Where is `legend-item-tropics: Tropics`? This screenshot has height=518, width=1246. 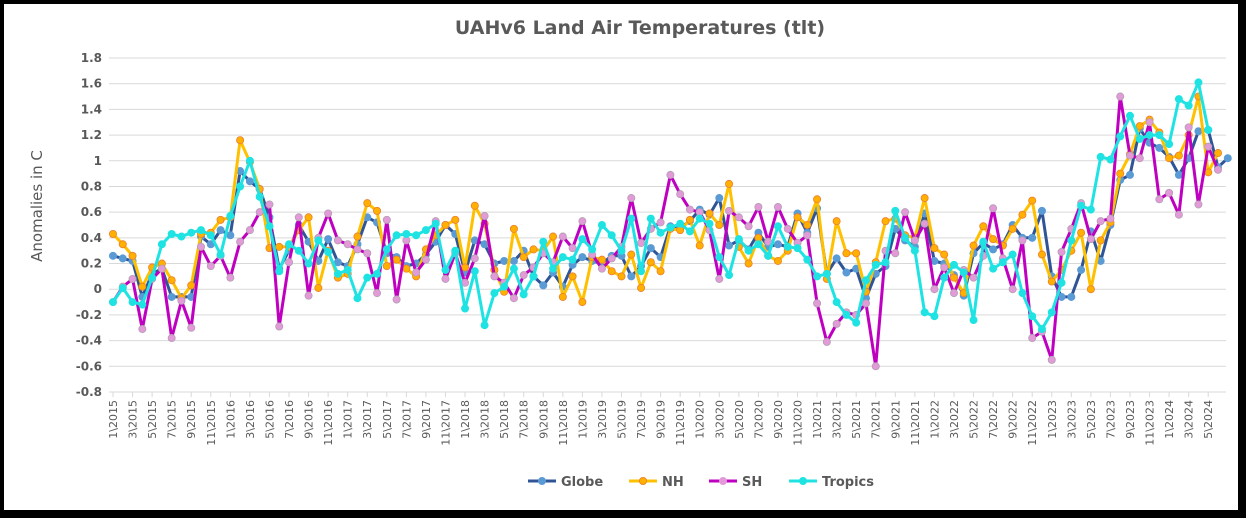
legend-item-tropics: Tropics is located at coordinates (831, 482).